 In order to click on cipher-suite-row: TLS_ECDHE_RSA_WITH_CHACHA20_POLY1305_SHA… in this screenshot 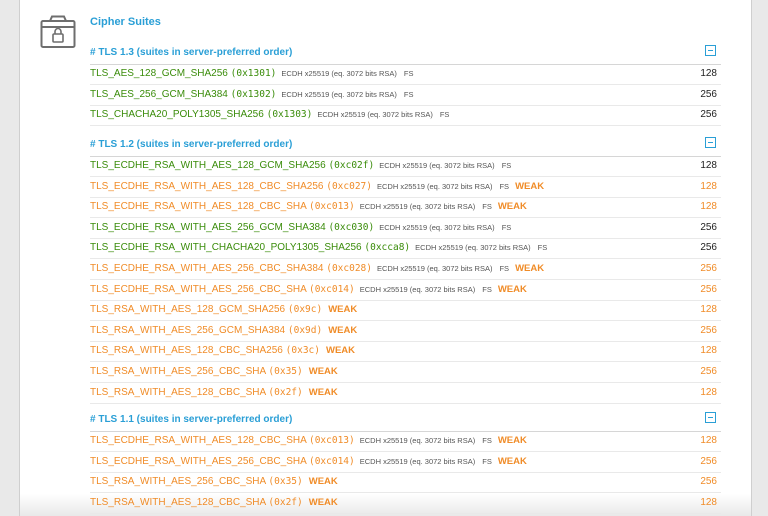, I will do `click(405, 249)`.